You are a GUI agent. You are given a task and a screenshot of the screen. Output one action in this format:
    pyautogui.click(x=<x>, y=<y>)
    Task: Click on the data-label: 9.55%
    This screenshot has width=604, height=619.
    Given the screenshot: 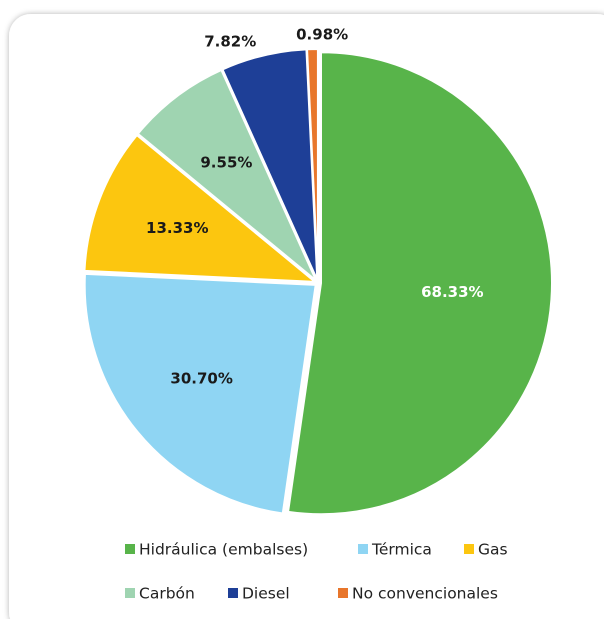 What is the action you would take?
    pyautogui.click(x=226, y=163)
    